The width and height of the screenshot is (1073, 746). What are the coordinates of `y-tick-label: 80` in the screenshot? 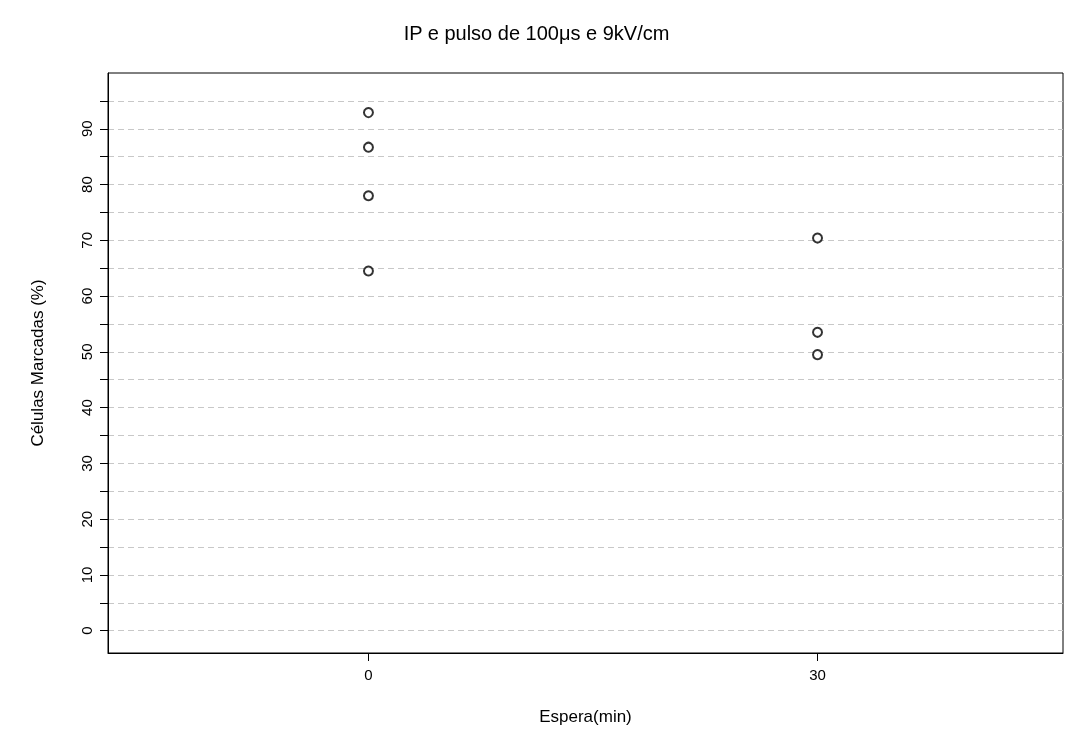 It's located at (86, 184).